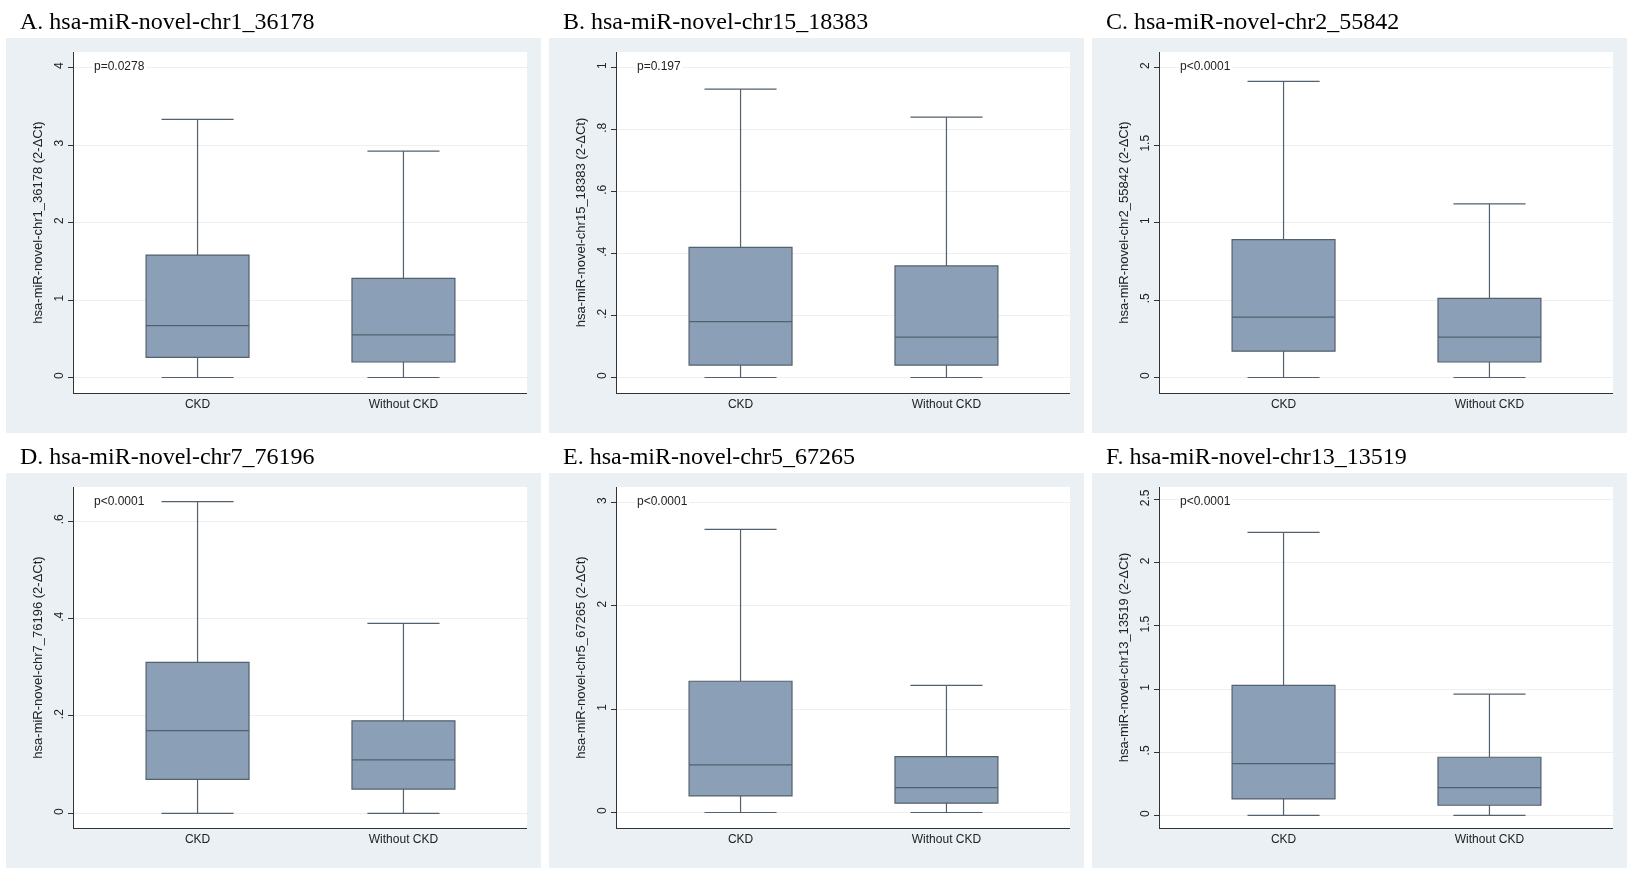 This screenshot has width=1629, height=887. What do you see at coordinates (602, 127) in the screenshot?
I see `y-tick-label: .8` at bounding box center [602, 127].